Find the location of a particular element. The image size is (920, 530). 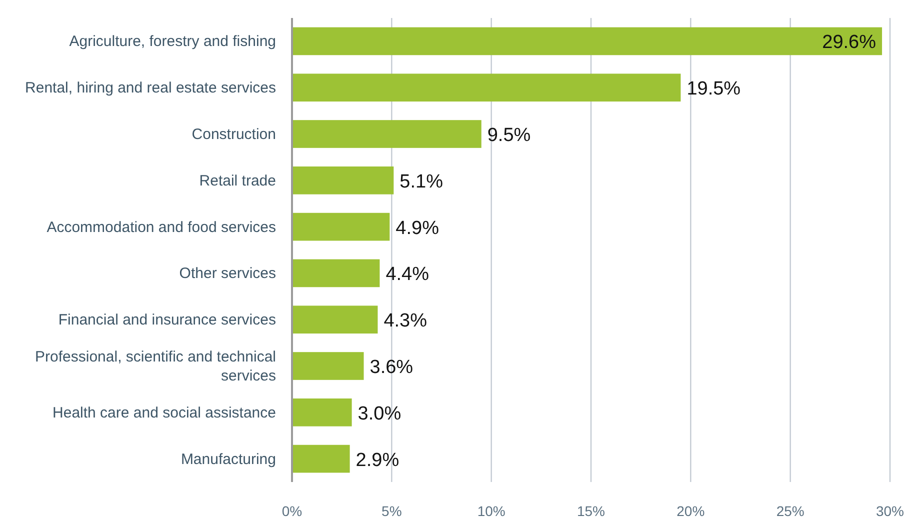

data-label: 3.0% is located at coordinates (380, 413).